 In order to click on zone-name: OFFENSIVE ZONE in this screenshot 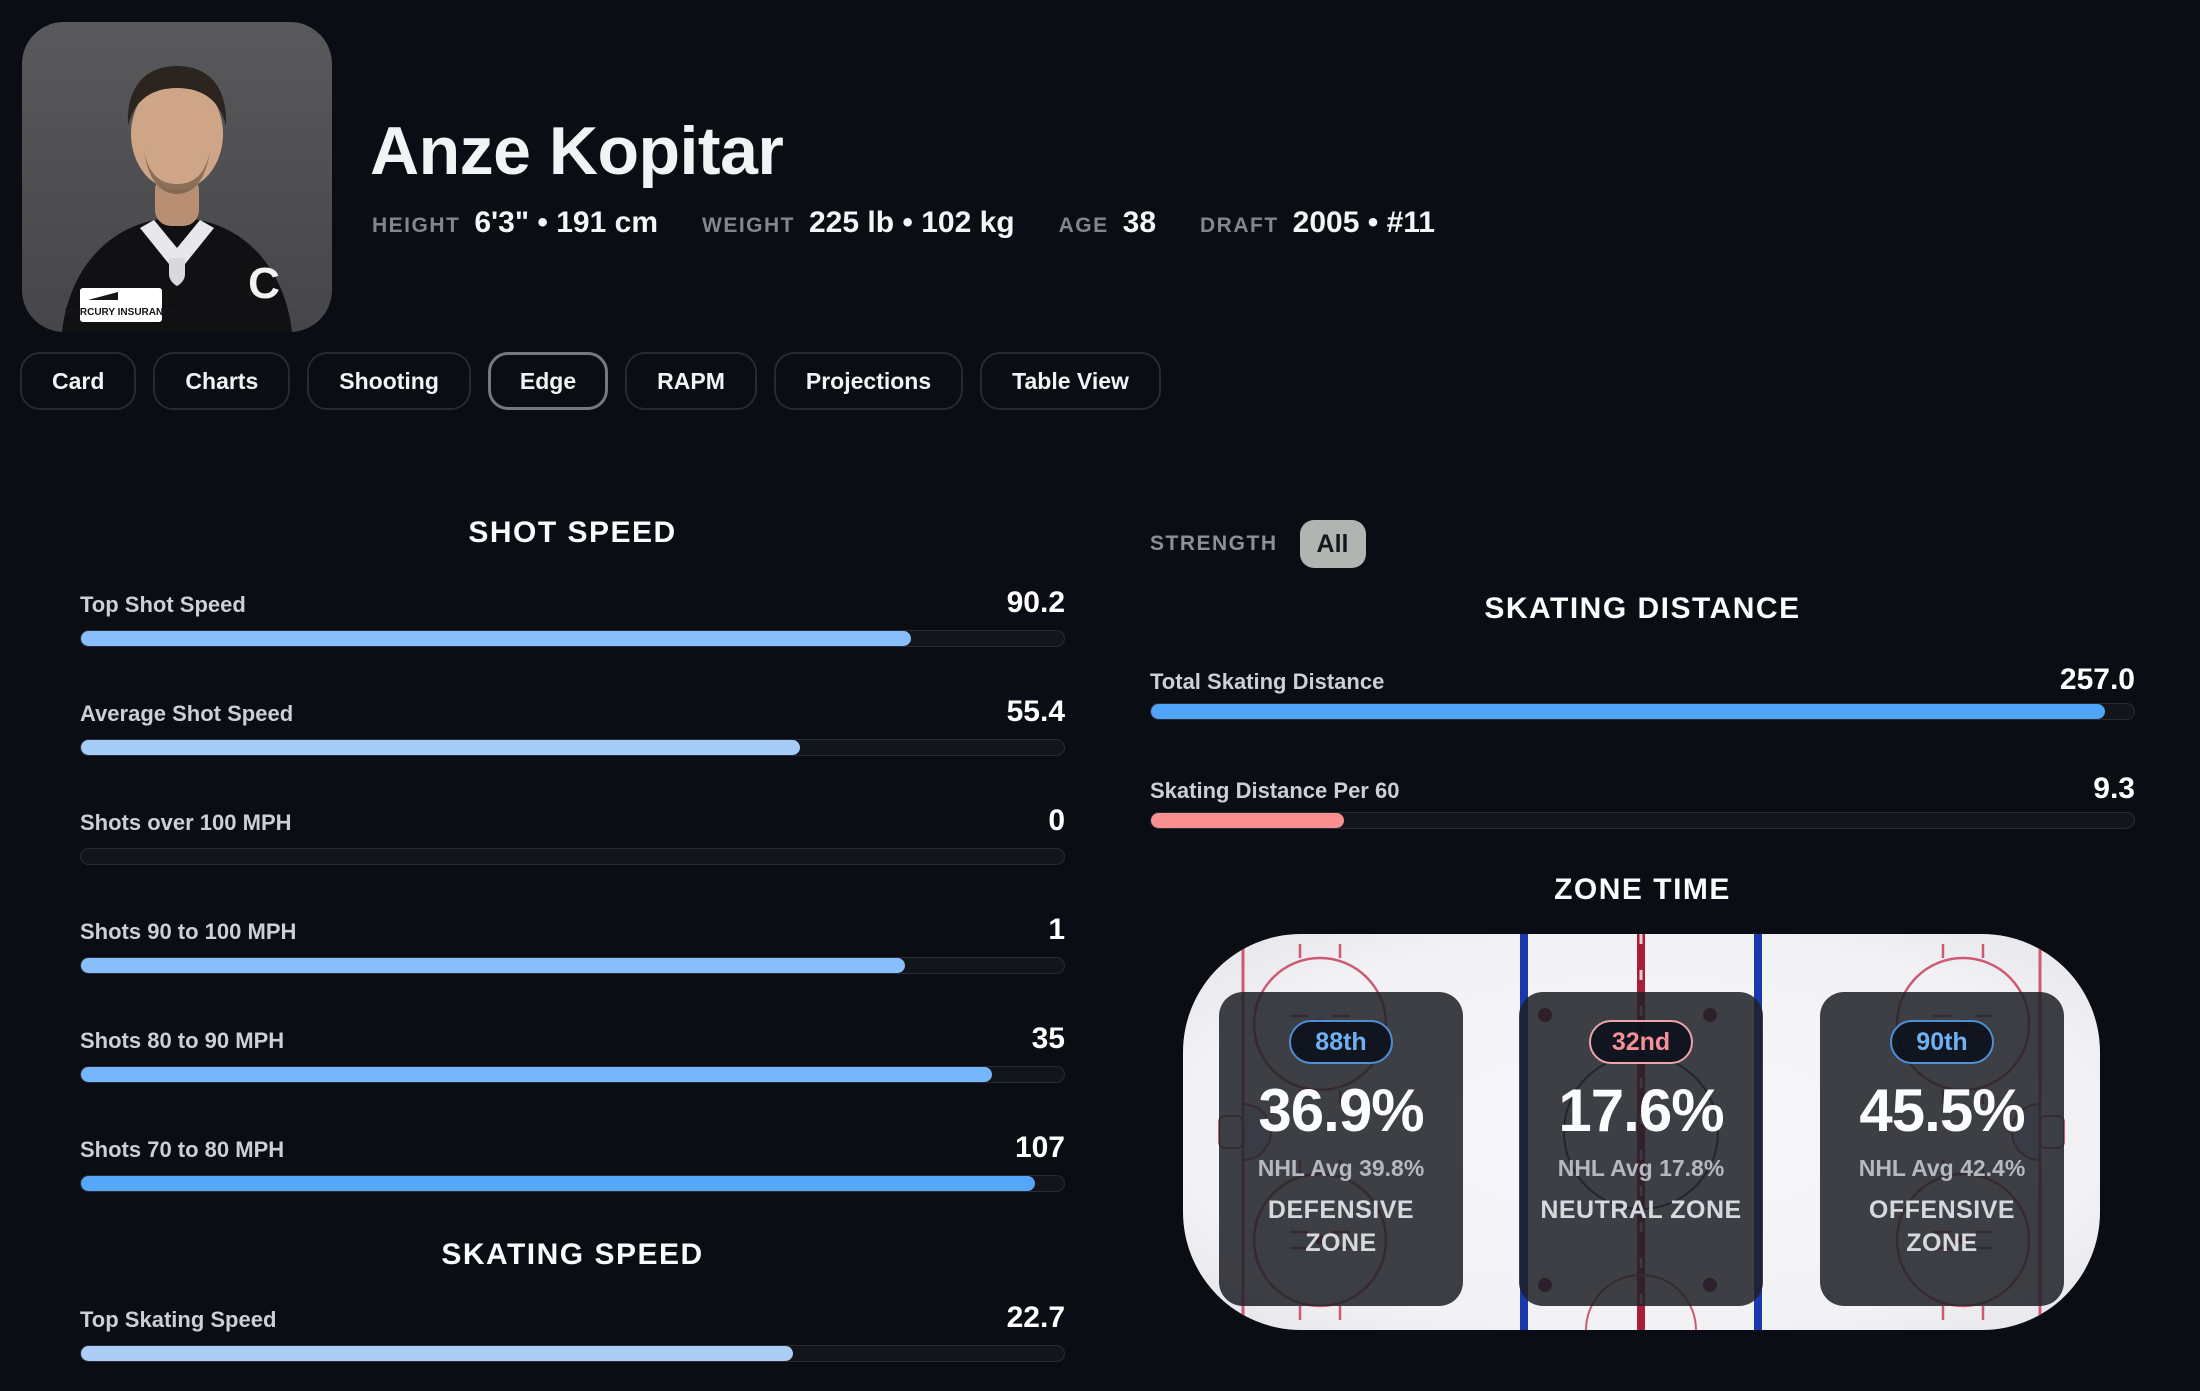, I will do `click(1942, 1226)`.